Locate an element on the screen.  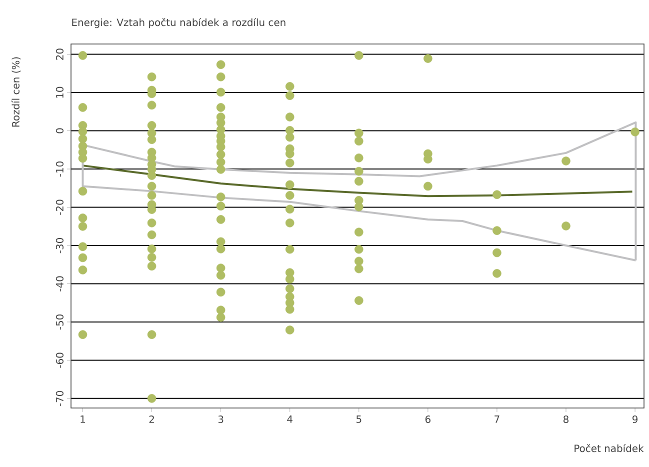
y-tick-label: -60 is located at coordinates (60, 360).